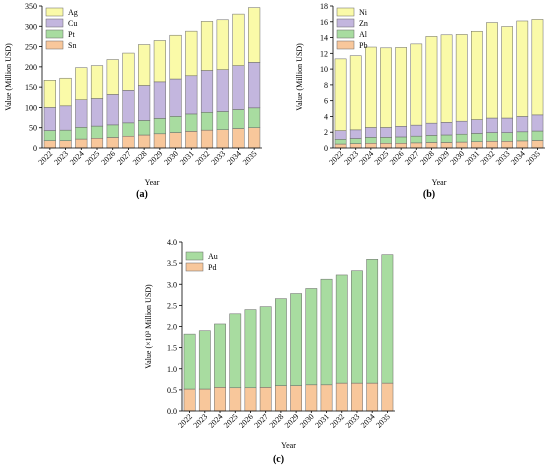 This screenshot has height=465, width=550. What do you see at coordinates (281, 398) in the screenshot?
I see `bar-pd-2028` at bounding box center [281, 398].